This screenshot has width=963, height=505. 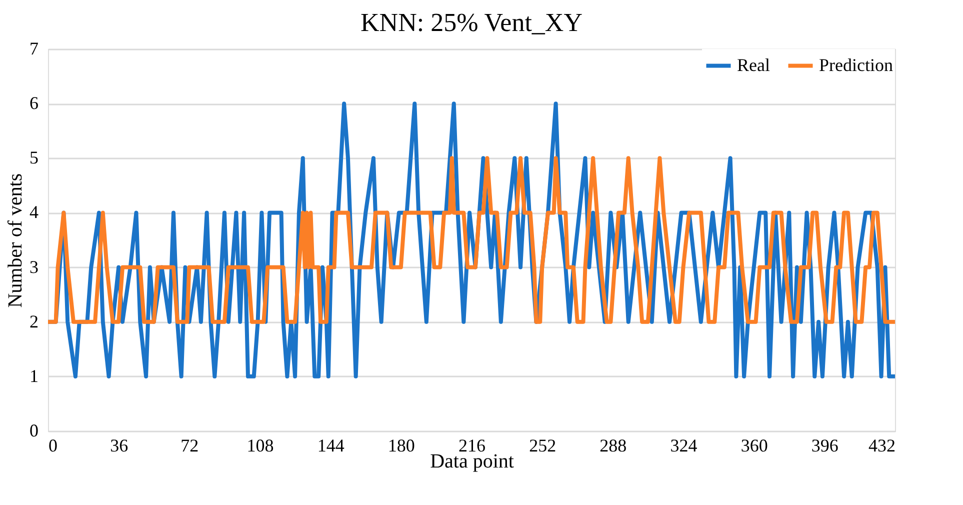 I want to click on x-tick-label: 72, so click(x=189, y=446).